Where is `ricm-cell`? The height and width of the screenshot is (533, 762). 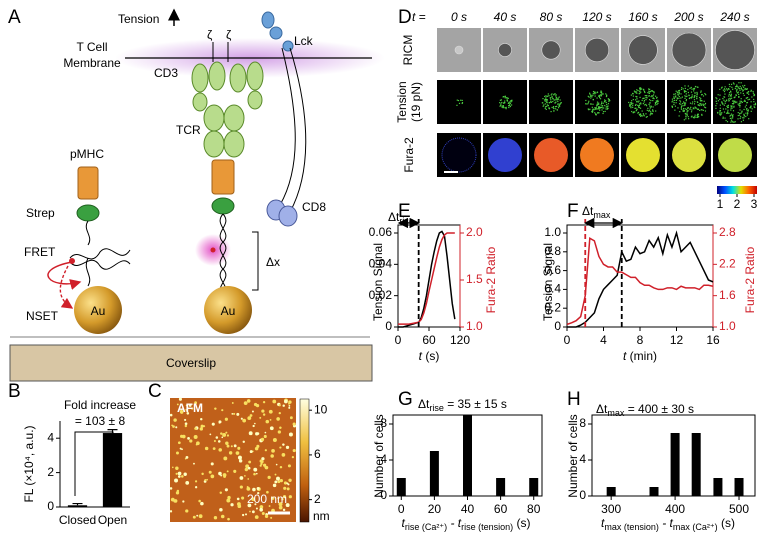 ricm-cell is located at coordinates (597, 50).